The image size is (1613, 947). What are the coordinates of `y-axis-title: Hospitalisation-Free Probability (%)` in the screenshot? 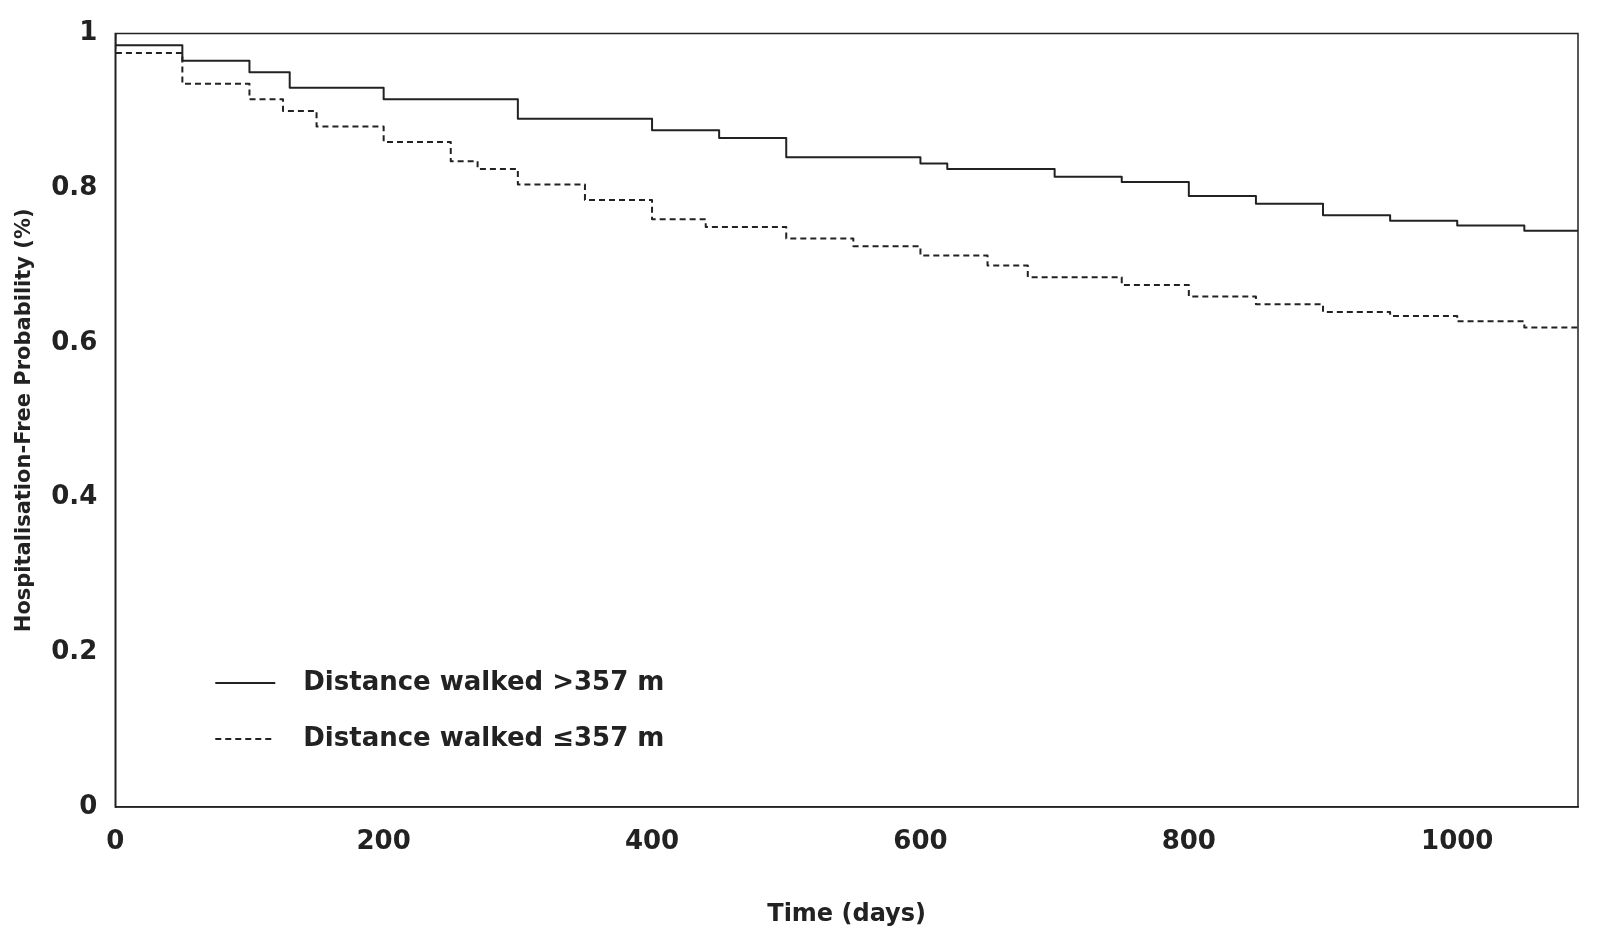 It's located at (23, 420).